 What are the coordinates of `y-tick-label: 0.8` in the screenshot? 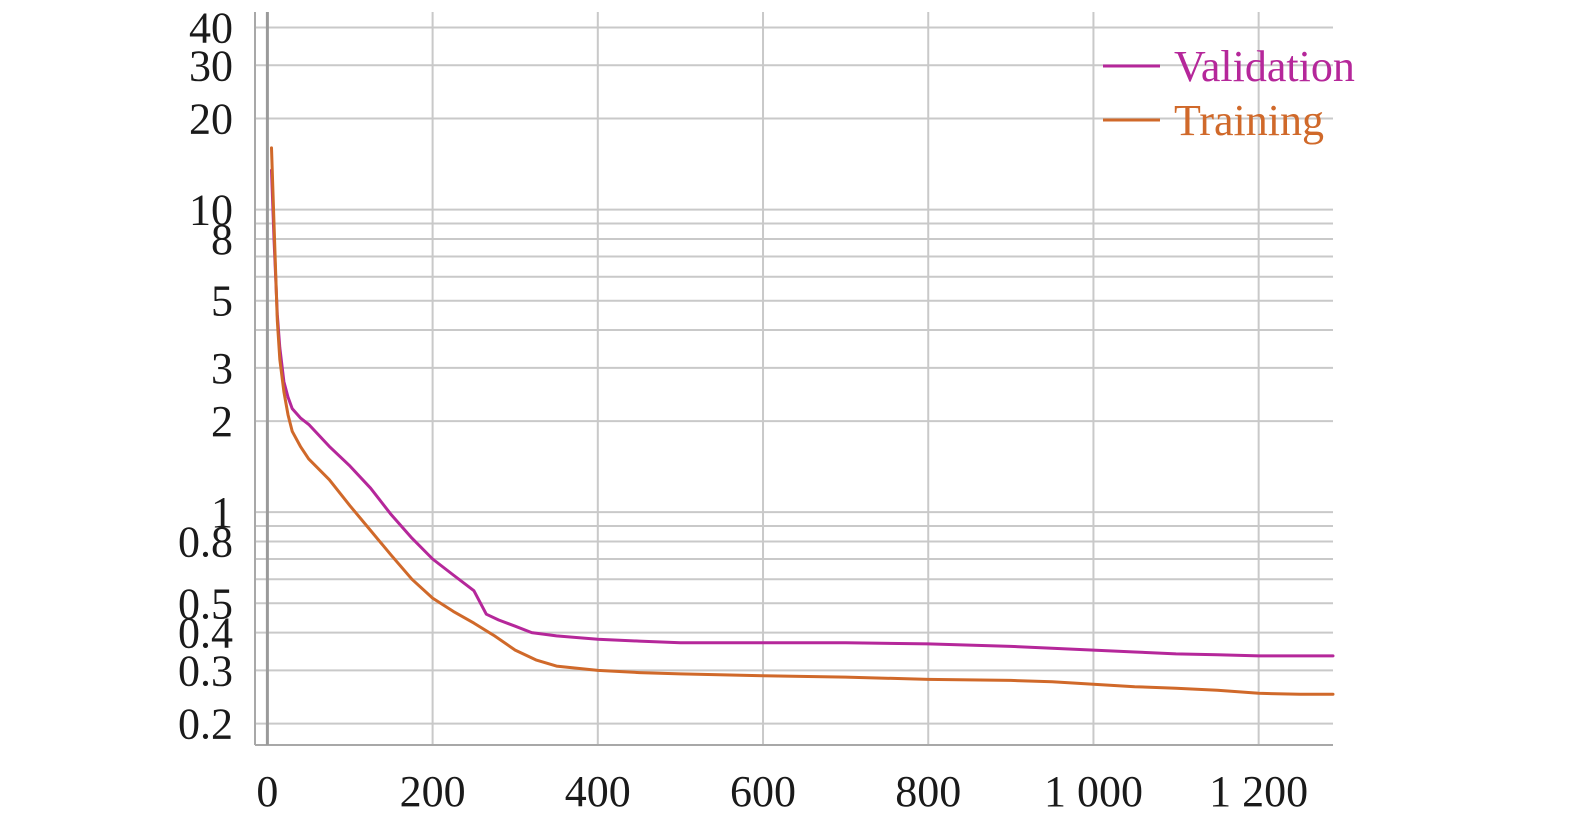 It's located at (205, 541).